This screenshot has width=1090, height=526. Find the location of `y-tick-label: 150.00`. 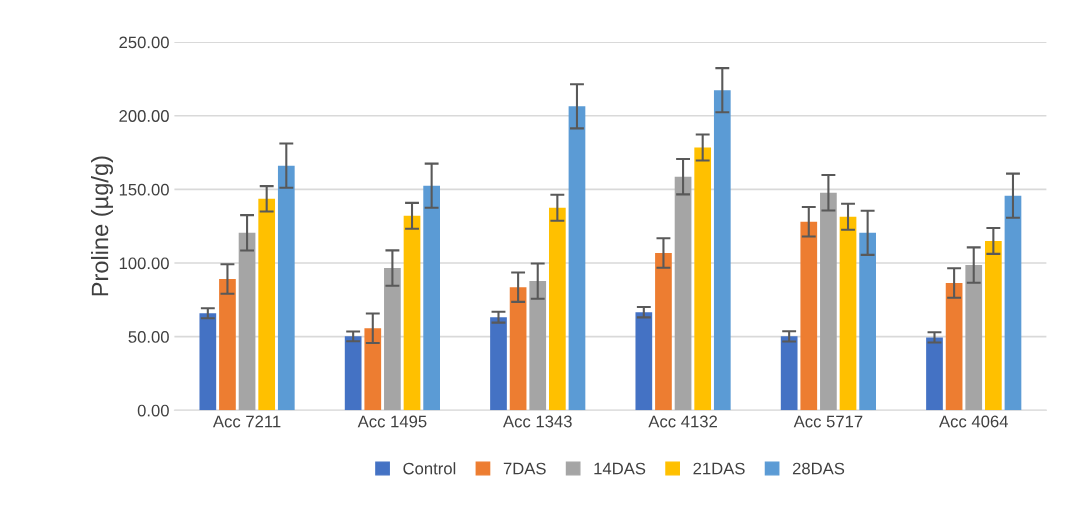

y-tick-label: 150.00 is located at coordinates (144, 189).